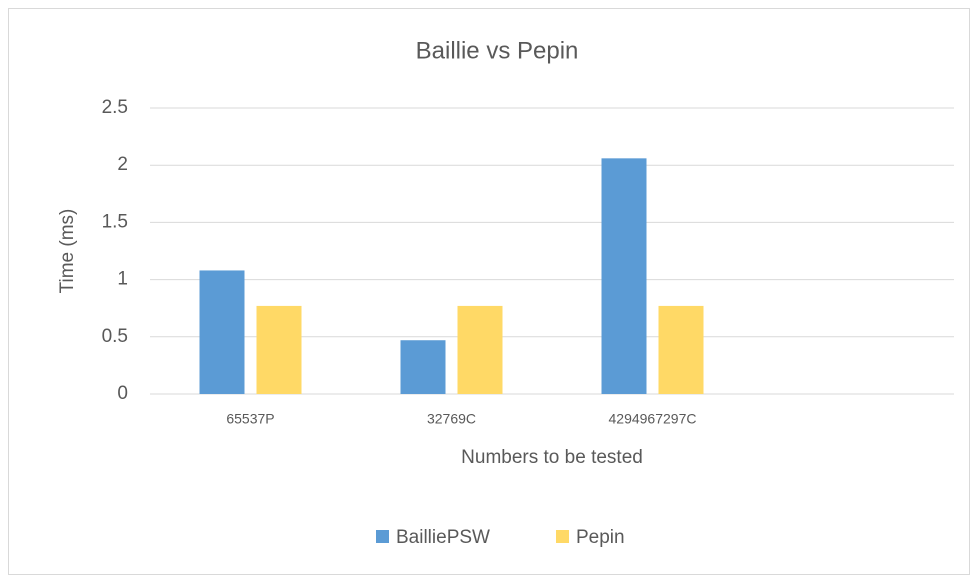 This screenshot has width=979, height=580. I want to click on chart-title: Baillie vs Pepin, so click(497, 50).